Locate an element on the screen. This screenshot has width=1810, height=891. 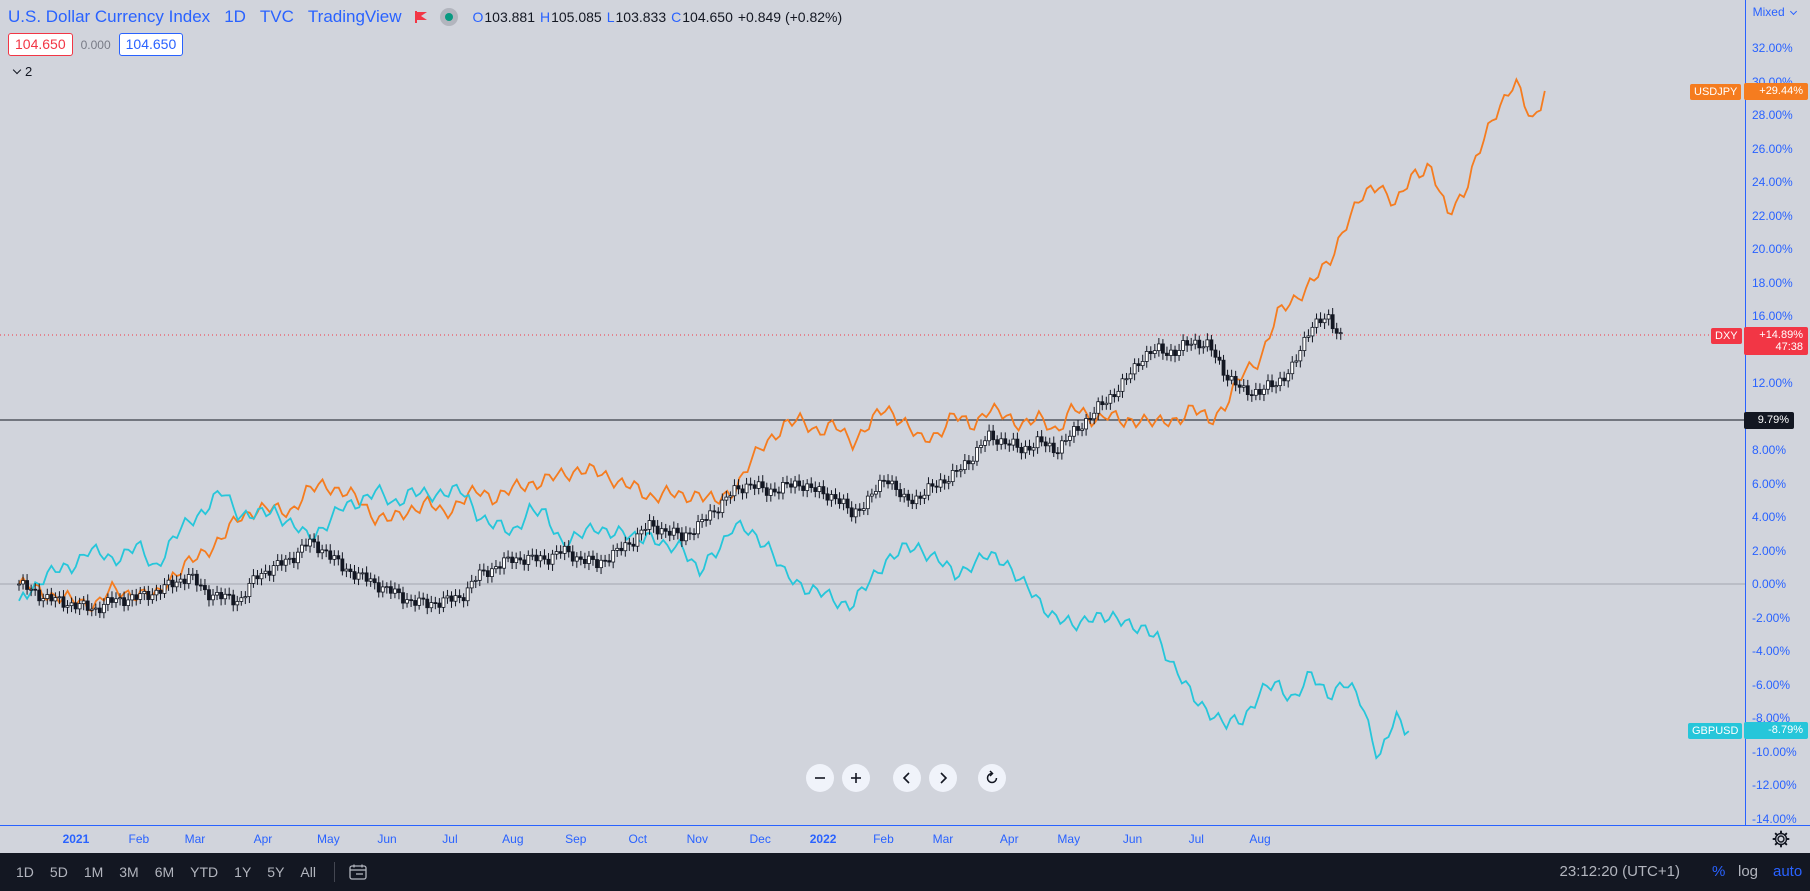
scroll-right-button is located at coordinates (943, 778).